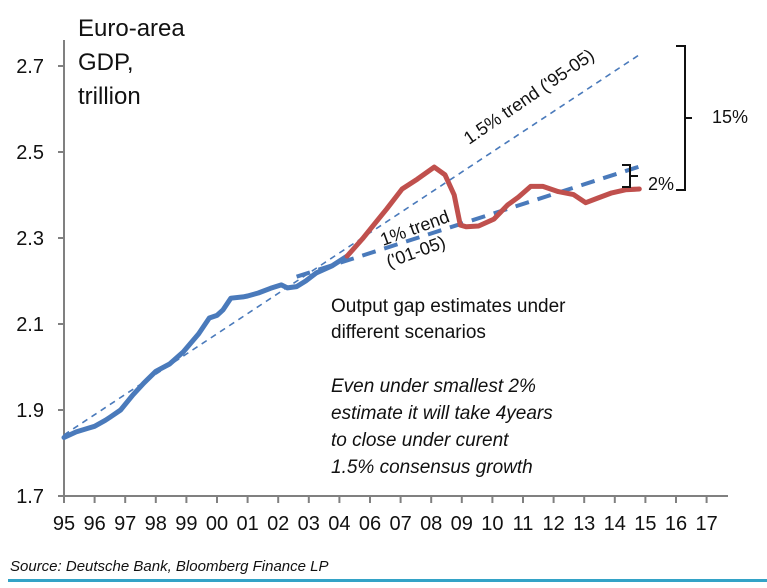 Image resolution: width=767 pixels, height=588 pixels. Describe the element at coordinates (706, 524) in the screenshot. I see `x-tick-label: 17` at that location.